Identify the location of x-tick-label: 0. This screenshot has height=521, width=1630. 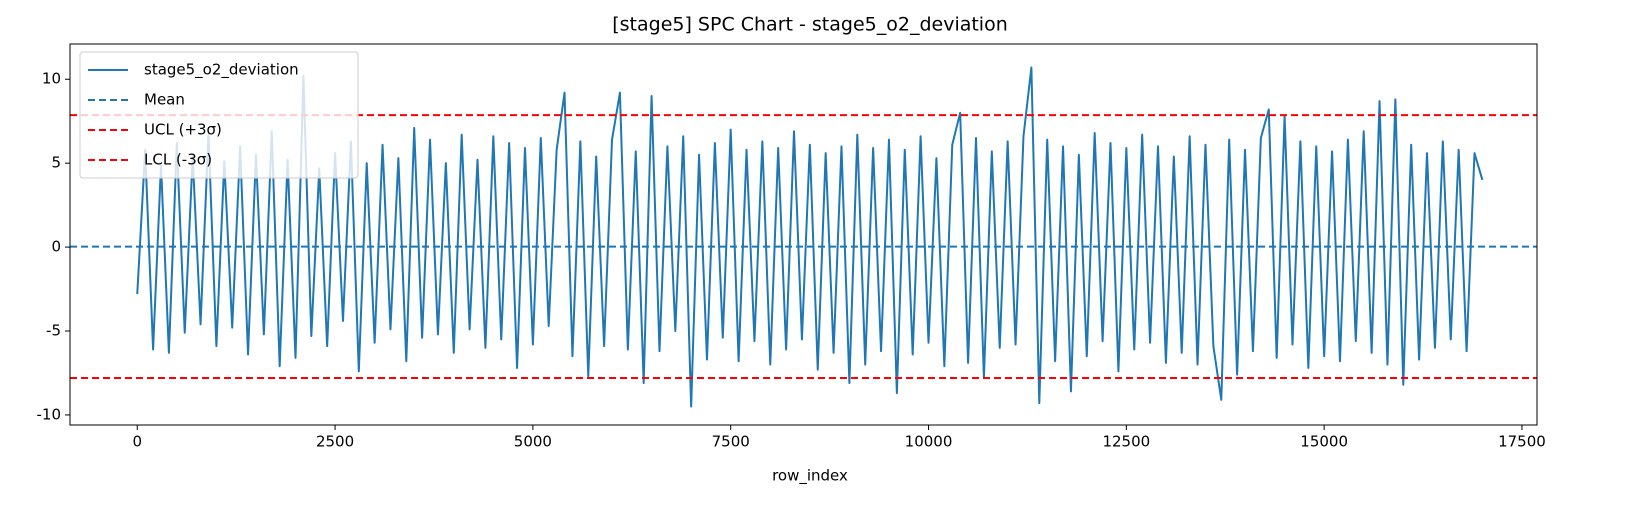
(137, 442).